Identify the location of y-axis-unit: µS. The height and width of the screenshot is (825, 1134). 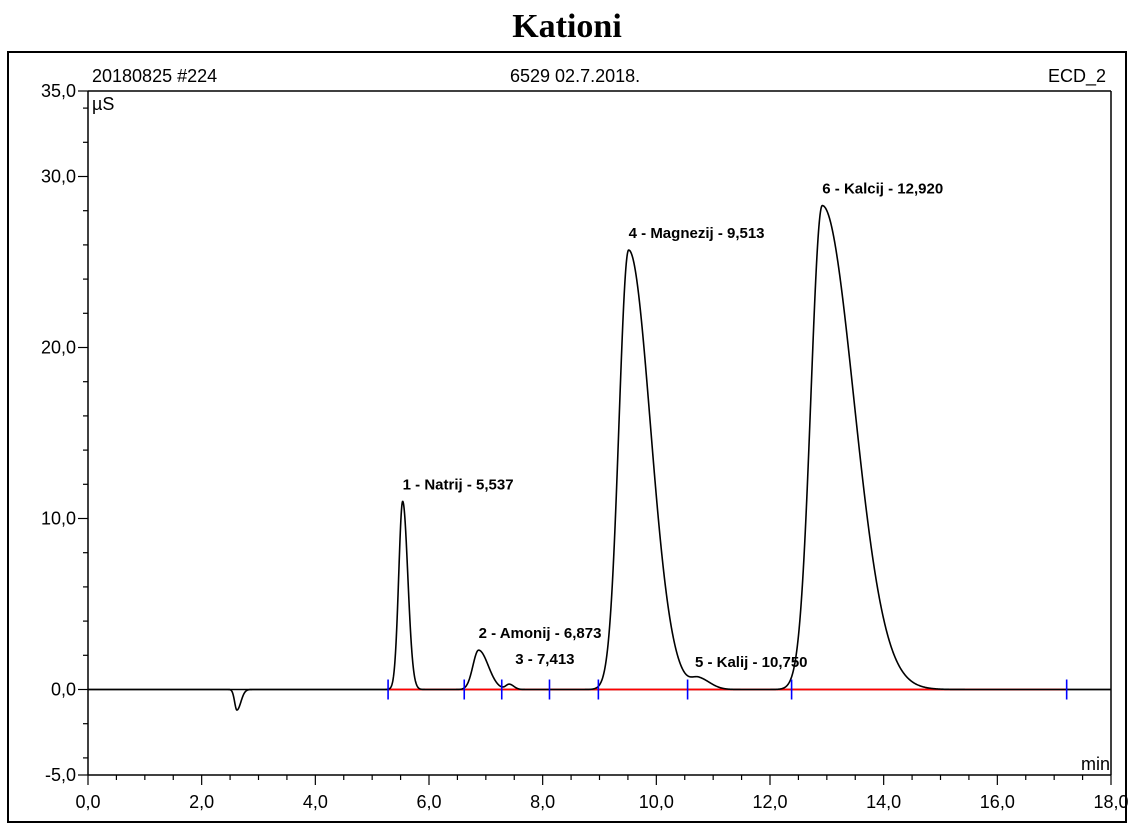
(103, 104).